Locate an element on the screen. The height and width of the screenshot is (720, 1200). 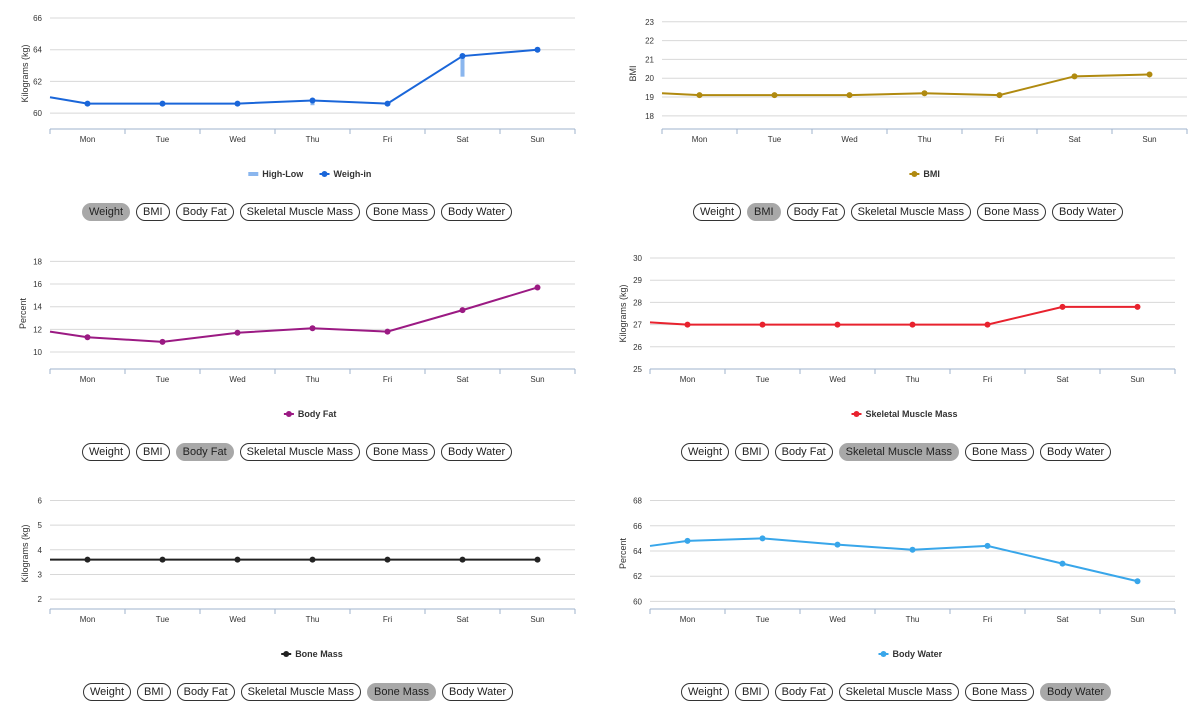
skeletal-muscle-mass-line is located at coordinates (893, 315).